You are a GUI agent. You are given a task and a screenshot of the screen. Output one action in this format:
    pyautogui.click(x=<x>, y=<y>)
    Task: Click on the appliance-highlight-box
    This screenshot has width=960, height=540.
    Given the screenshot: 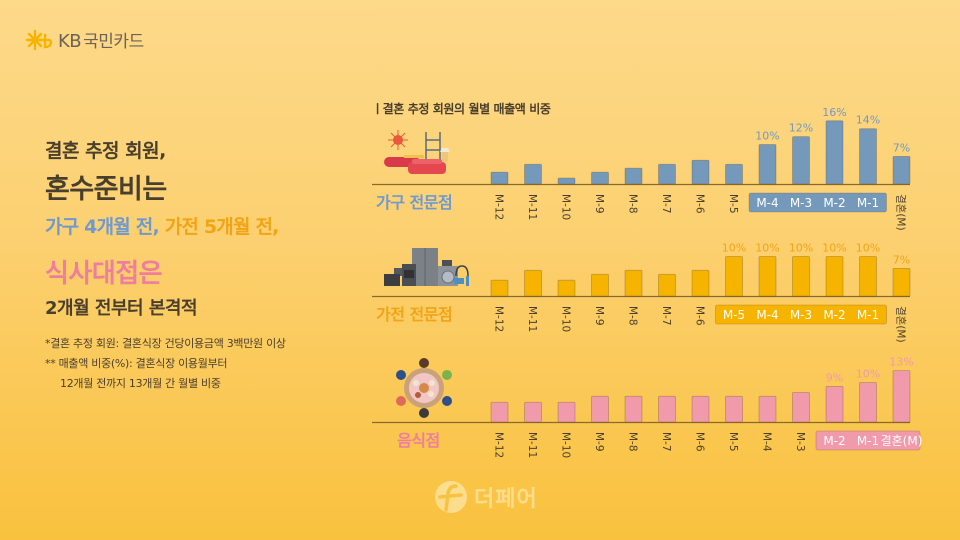 What is the action you would take?
    pyautogui.click(x=801, y=314)
    